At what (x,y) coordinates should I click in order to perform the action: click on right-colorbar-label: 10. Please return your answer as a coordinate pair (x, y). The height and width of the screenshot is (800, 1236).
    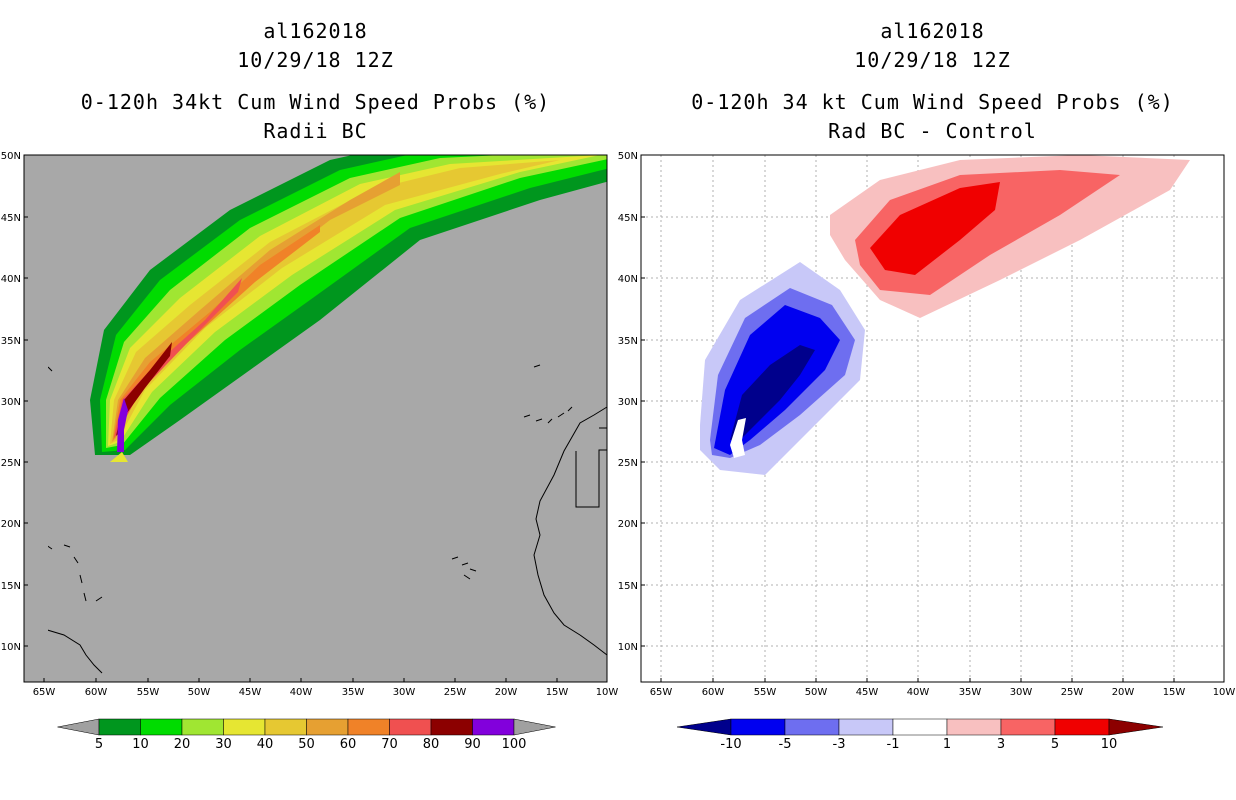
    Looking at the image, I should click on (1109, 744).